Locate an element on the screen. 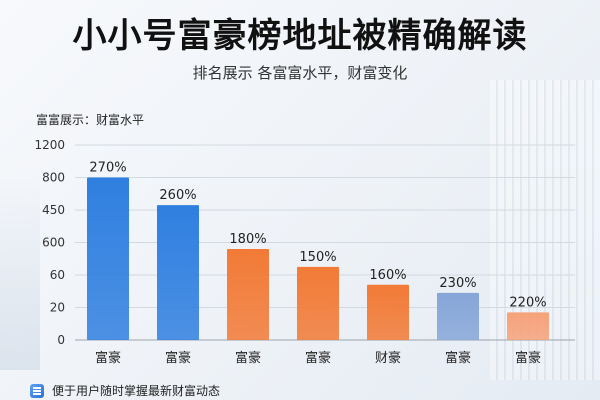 Image resolution: width=600 pixels, height=400 pixels. footer: 便于用户随时掌握最新财富动态 is located at coordinates (125, 390).